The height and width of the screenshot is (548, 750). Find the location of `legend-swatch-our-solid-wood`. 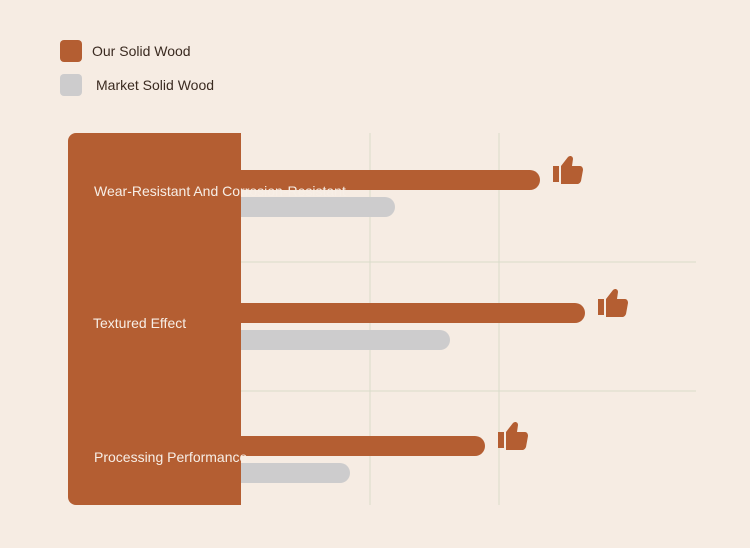

legend-swatch-our-solid-wood is located at coordinates (71, 51).